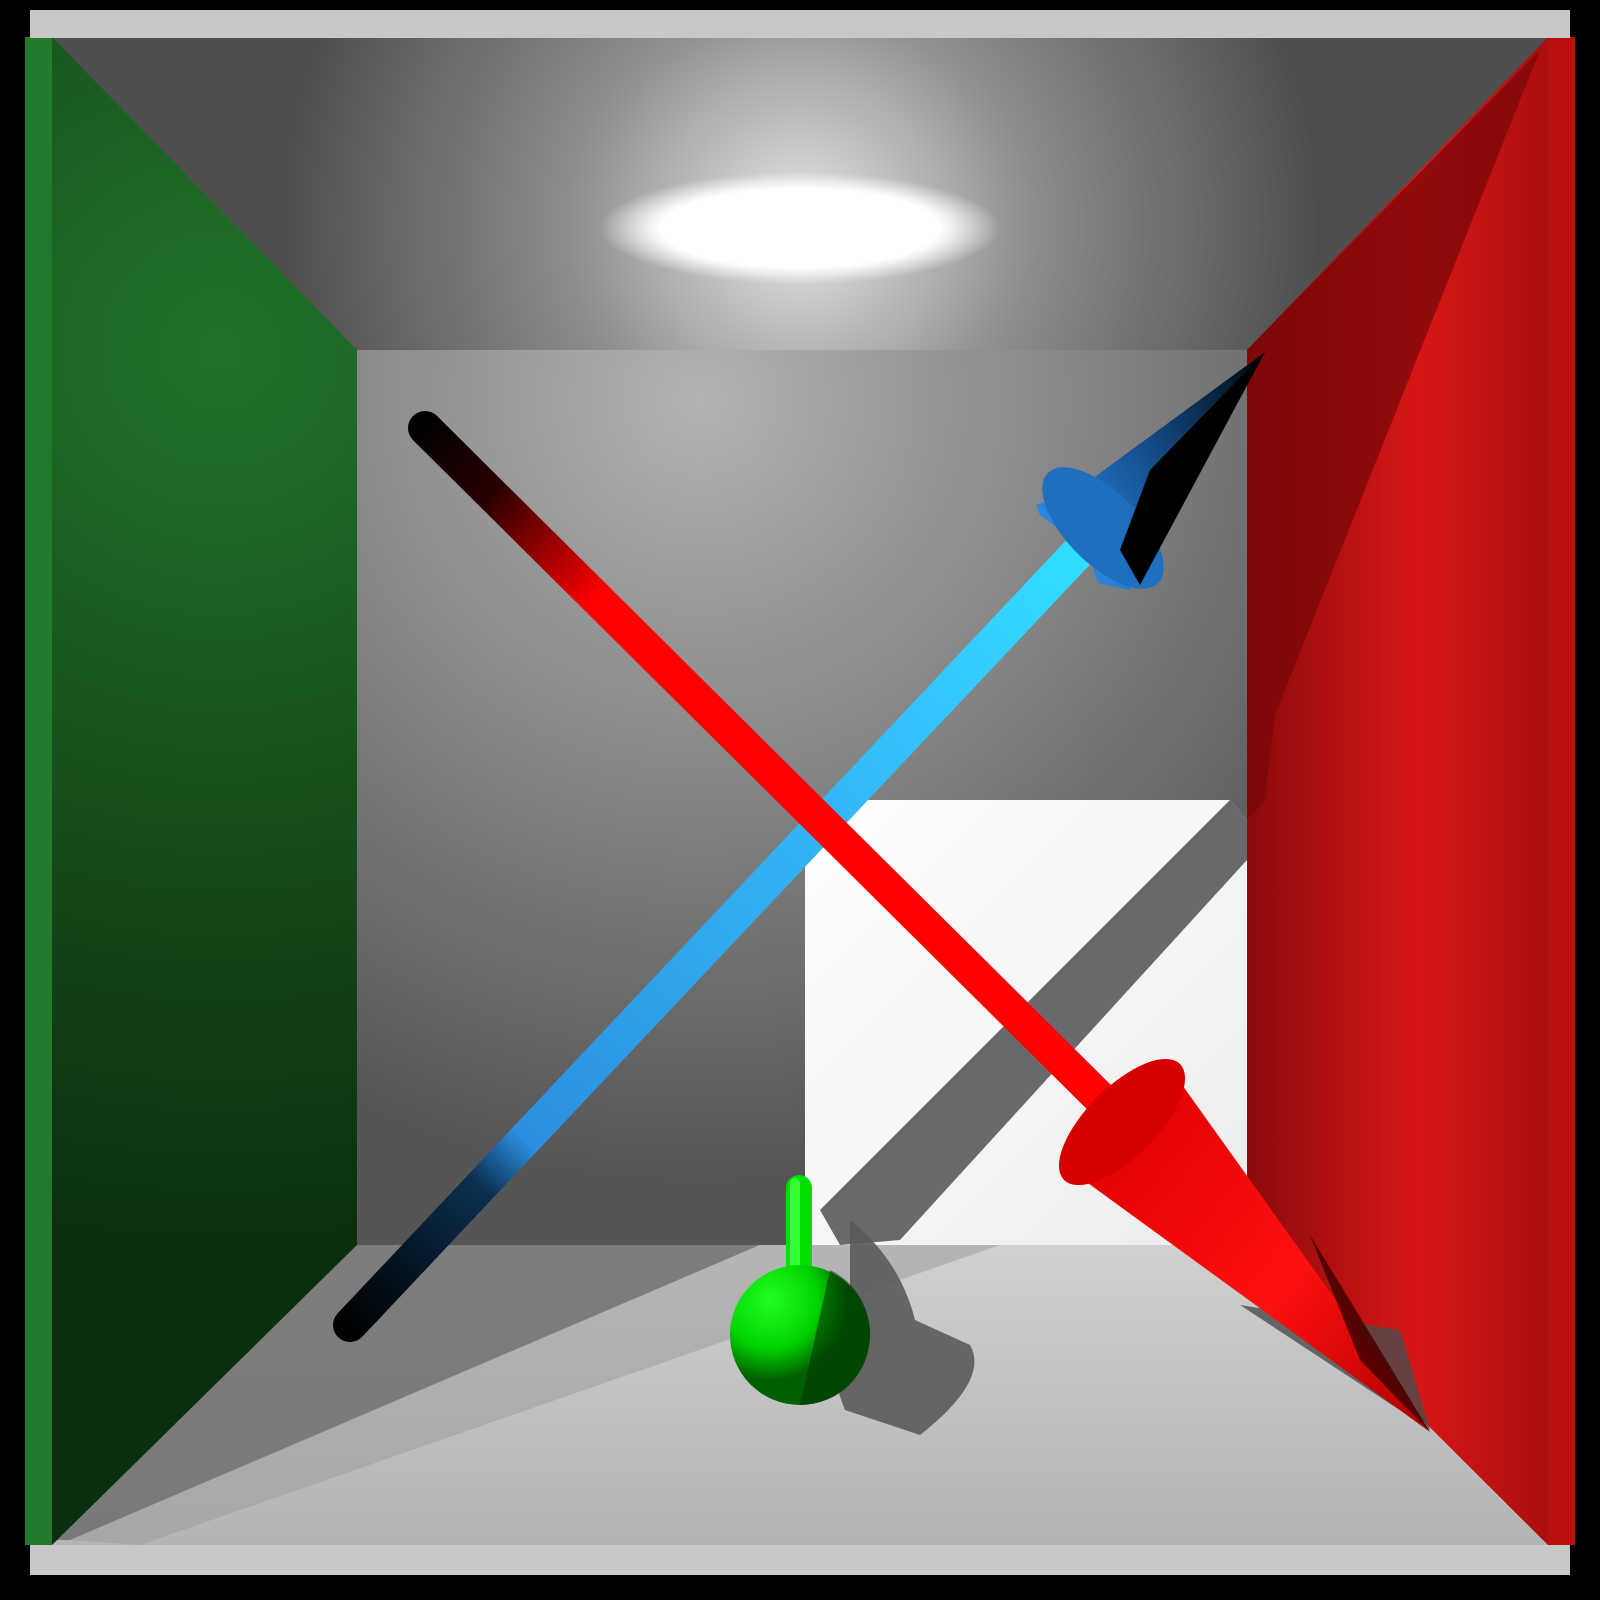 Image resolution: width=1600 pixels, height=1600 pixels. What do you see at coordinates (835, 1337) in the screenshot?
I see `green-arrow-head-shade` at bounding box center [835, 1337].